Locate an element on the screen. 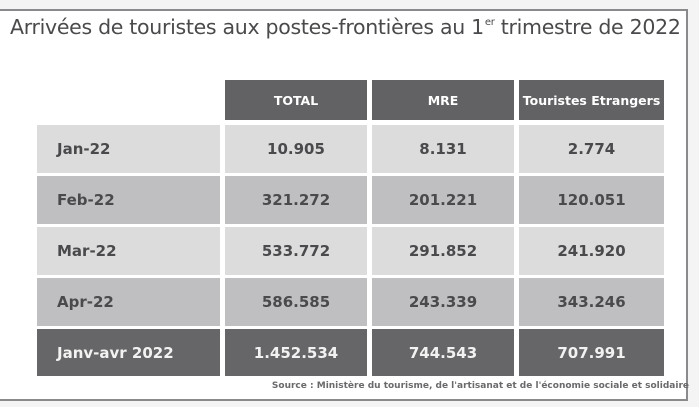 Image resolution: width=699 pixels, height=407 pixels. header-total: TOTAL is located at coordinates (296, 100).